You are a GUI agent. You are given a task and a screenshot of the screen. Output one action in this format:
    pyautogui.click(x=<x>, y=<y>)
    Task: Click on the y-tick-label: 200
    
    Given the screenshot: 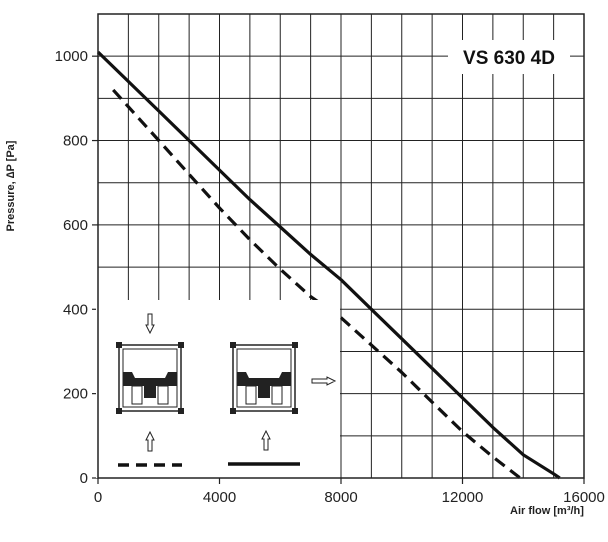 What is the action you would take?
    pyautogui.click(x=75, y=394)
    